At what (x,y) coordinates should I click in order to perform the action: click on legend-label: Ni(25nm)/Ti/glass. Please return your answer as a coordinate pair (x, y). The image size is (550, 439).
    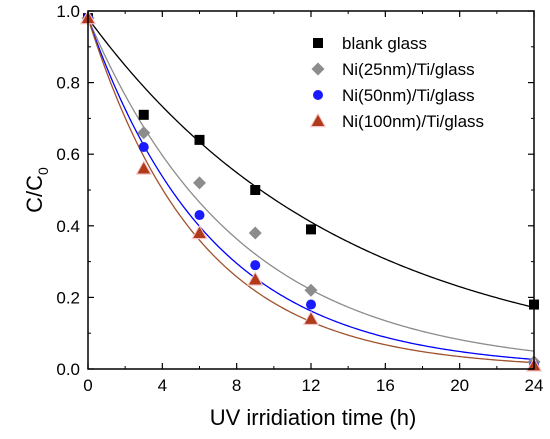
    Looking at the image, I should click on (408, 69).